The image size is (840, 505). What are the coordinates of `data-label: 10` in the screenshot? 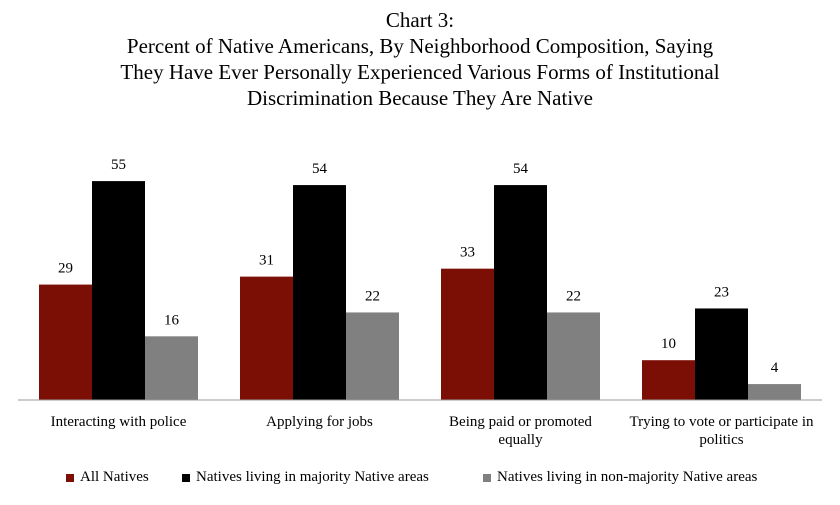 It's located at (668, 344).